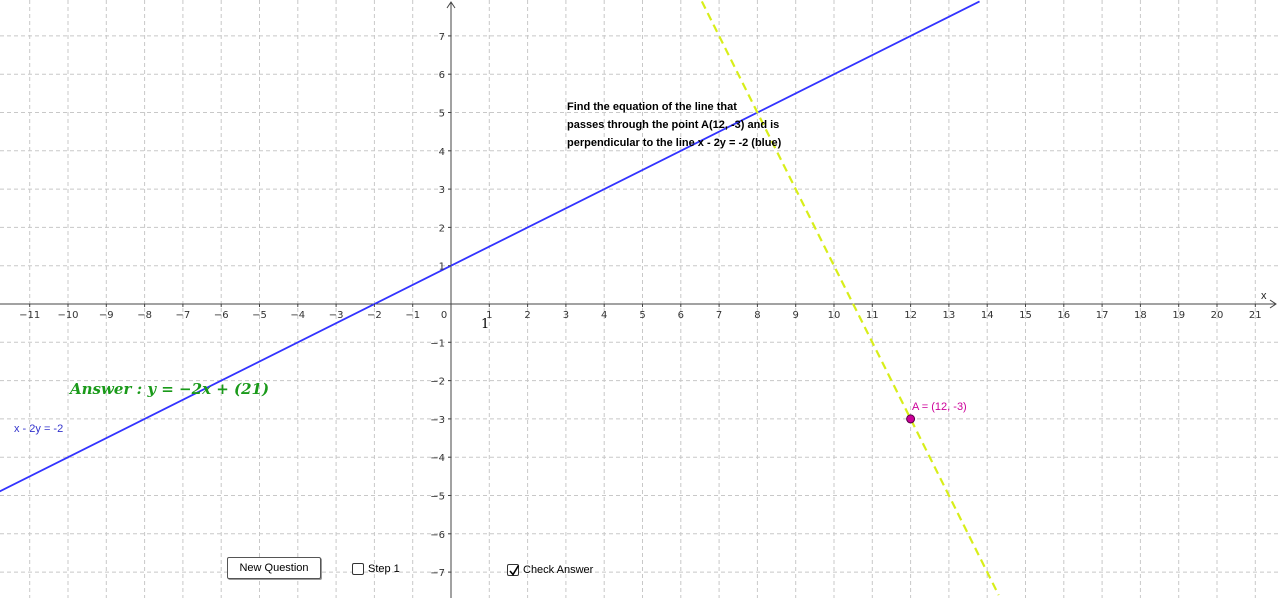 The height and width of the screenshot is (598, 1280). I want to click on step1-checkbox: Step 1, so click(376, 569).